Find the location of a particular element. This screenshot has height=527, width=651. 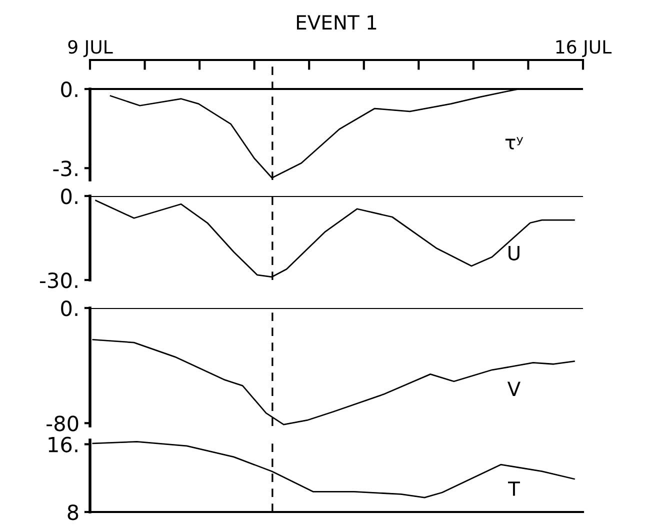

text: τʸ is located at coordinates (514, 143).